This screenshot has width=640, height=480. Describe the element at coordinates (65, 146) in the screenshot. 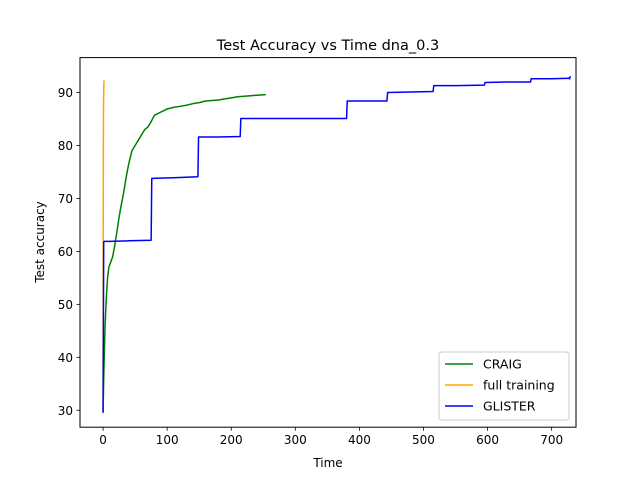

I see `y-tick-label: 80` at that location.